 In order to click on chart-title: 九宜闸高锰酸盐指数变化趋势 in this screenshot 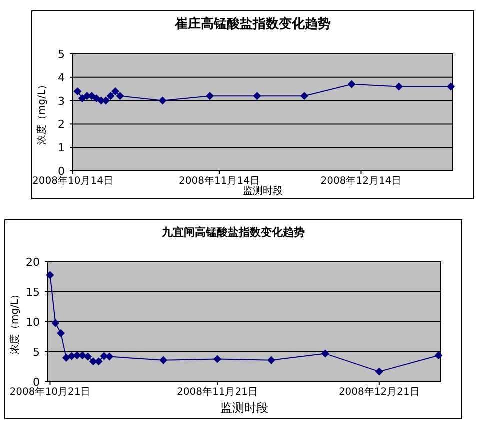, I will do `click(233, 232)`.